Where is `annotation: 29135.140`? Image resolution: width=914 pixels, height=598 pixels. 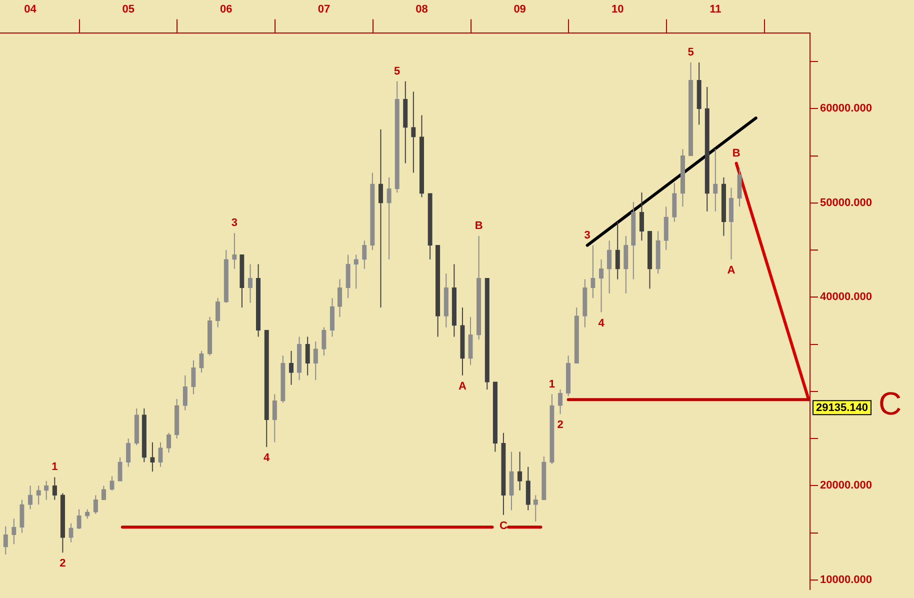 annotation: 29135.140 is located at coordinates (842, 408).